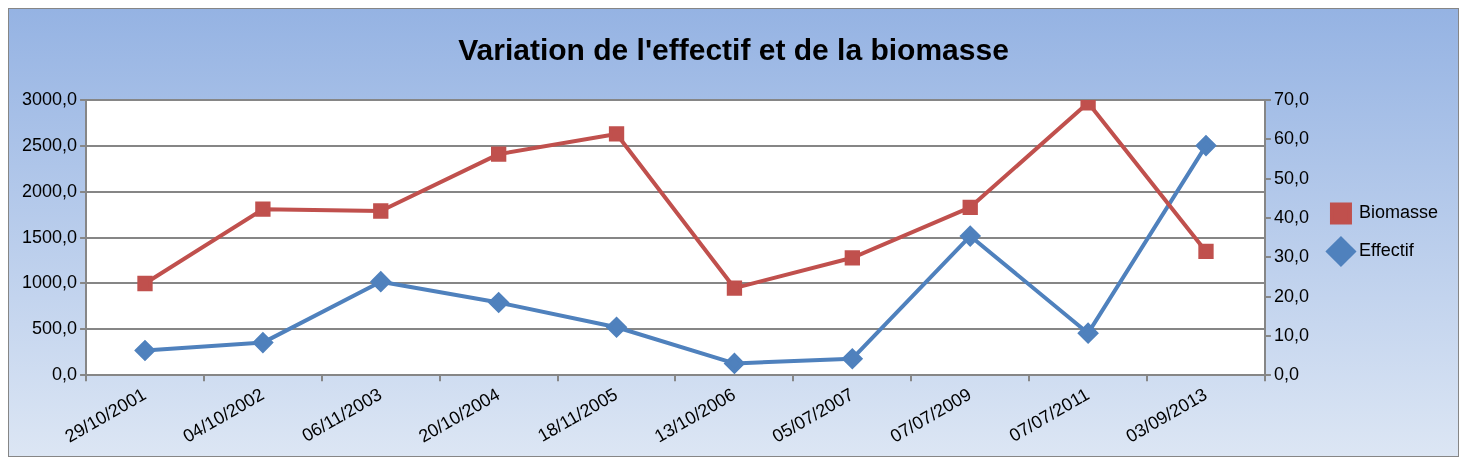  I want to click on y-tick-label: 500,0, so click(55, 328).